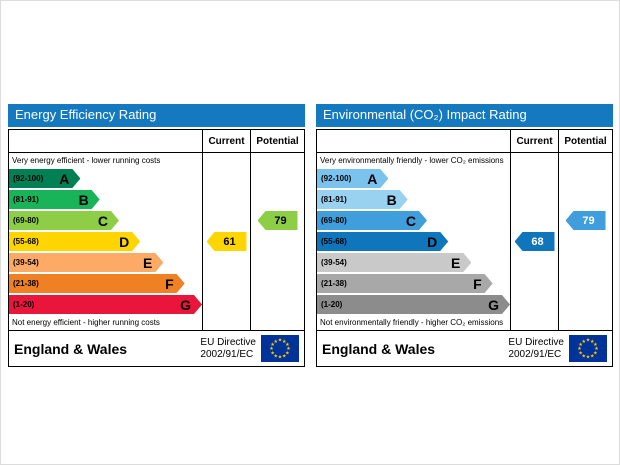 The height and width of the screenshot is (465, 620). I want to click on energy-panel-title: Energy Efficiency Rating, so click(156, 115).